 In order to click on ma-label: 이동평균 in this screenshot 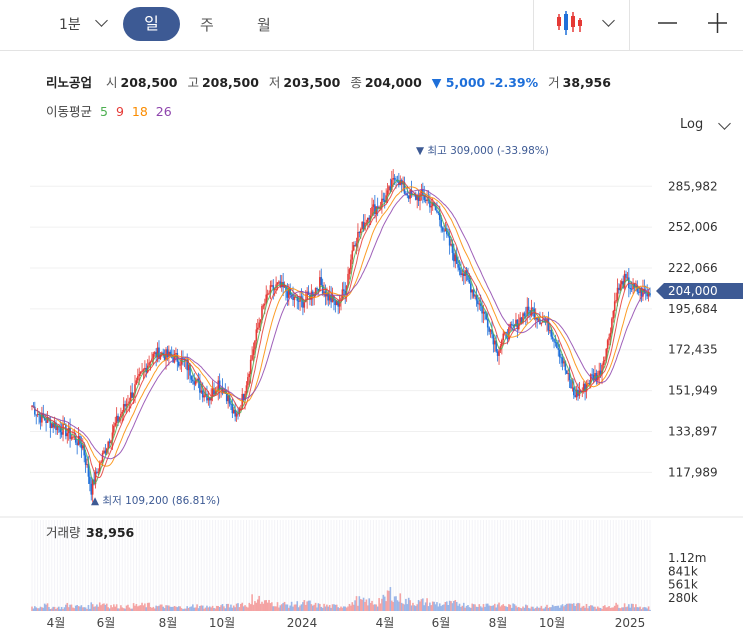, I will do `click(69, 111)`.